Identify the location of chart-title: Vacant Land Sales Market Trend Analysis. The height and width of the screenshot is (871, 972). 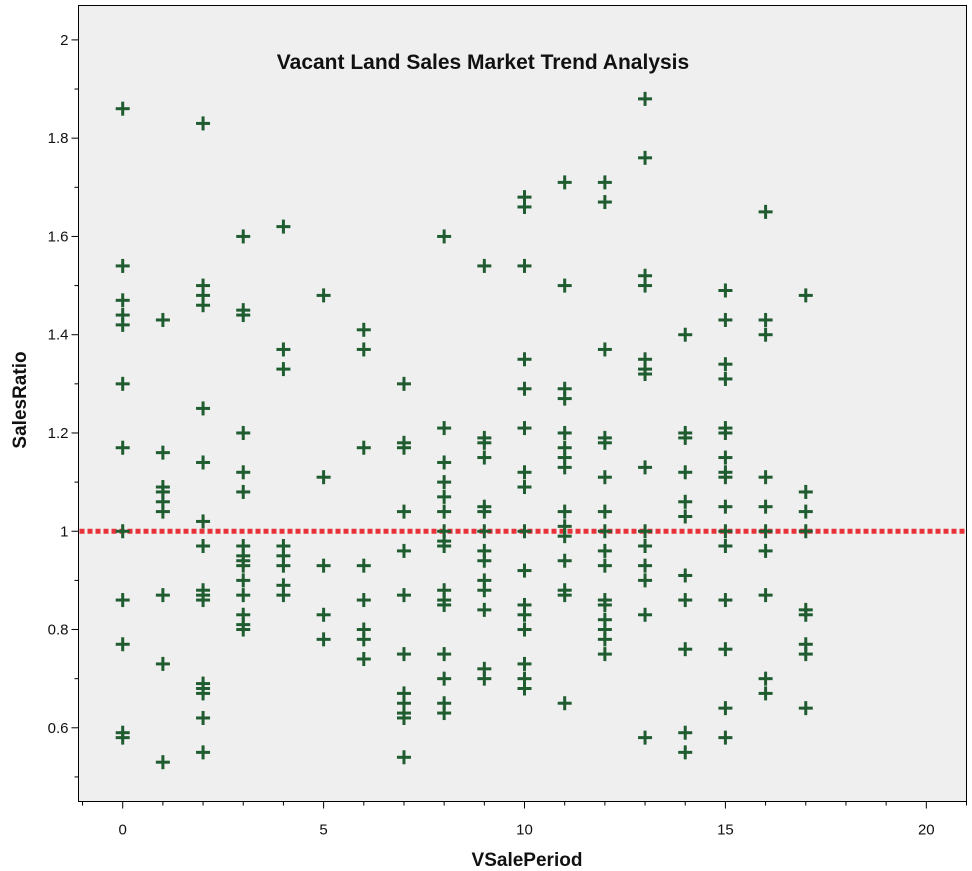
(483, 62).